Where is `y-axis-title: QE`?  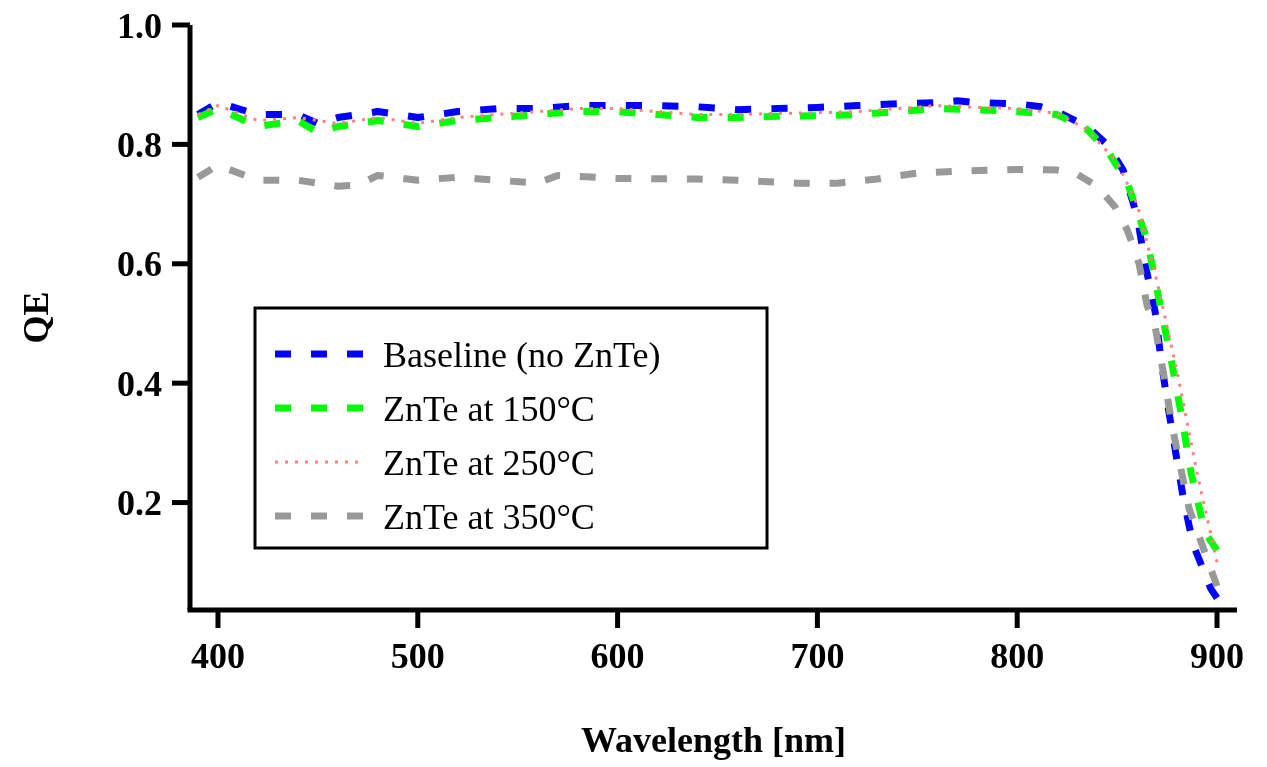 y-axis-title: QE is located at coordinates (36, 317).